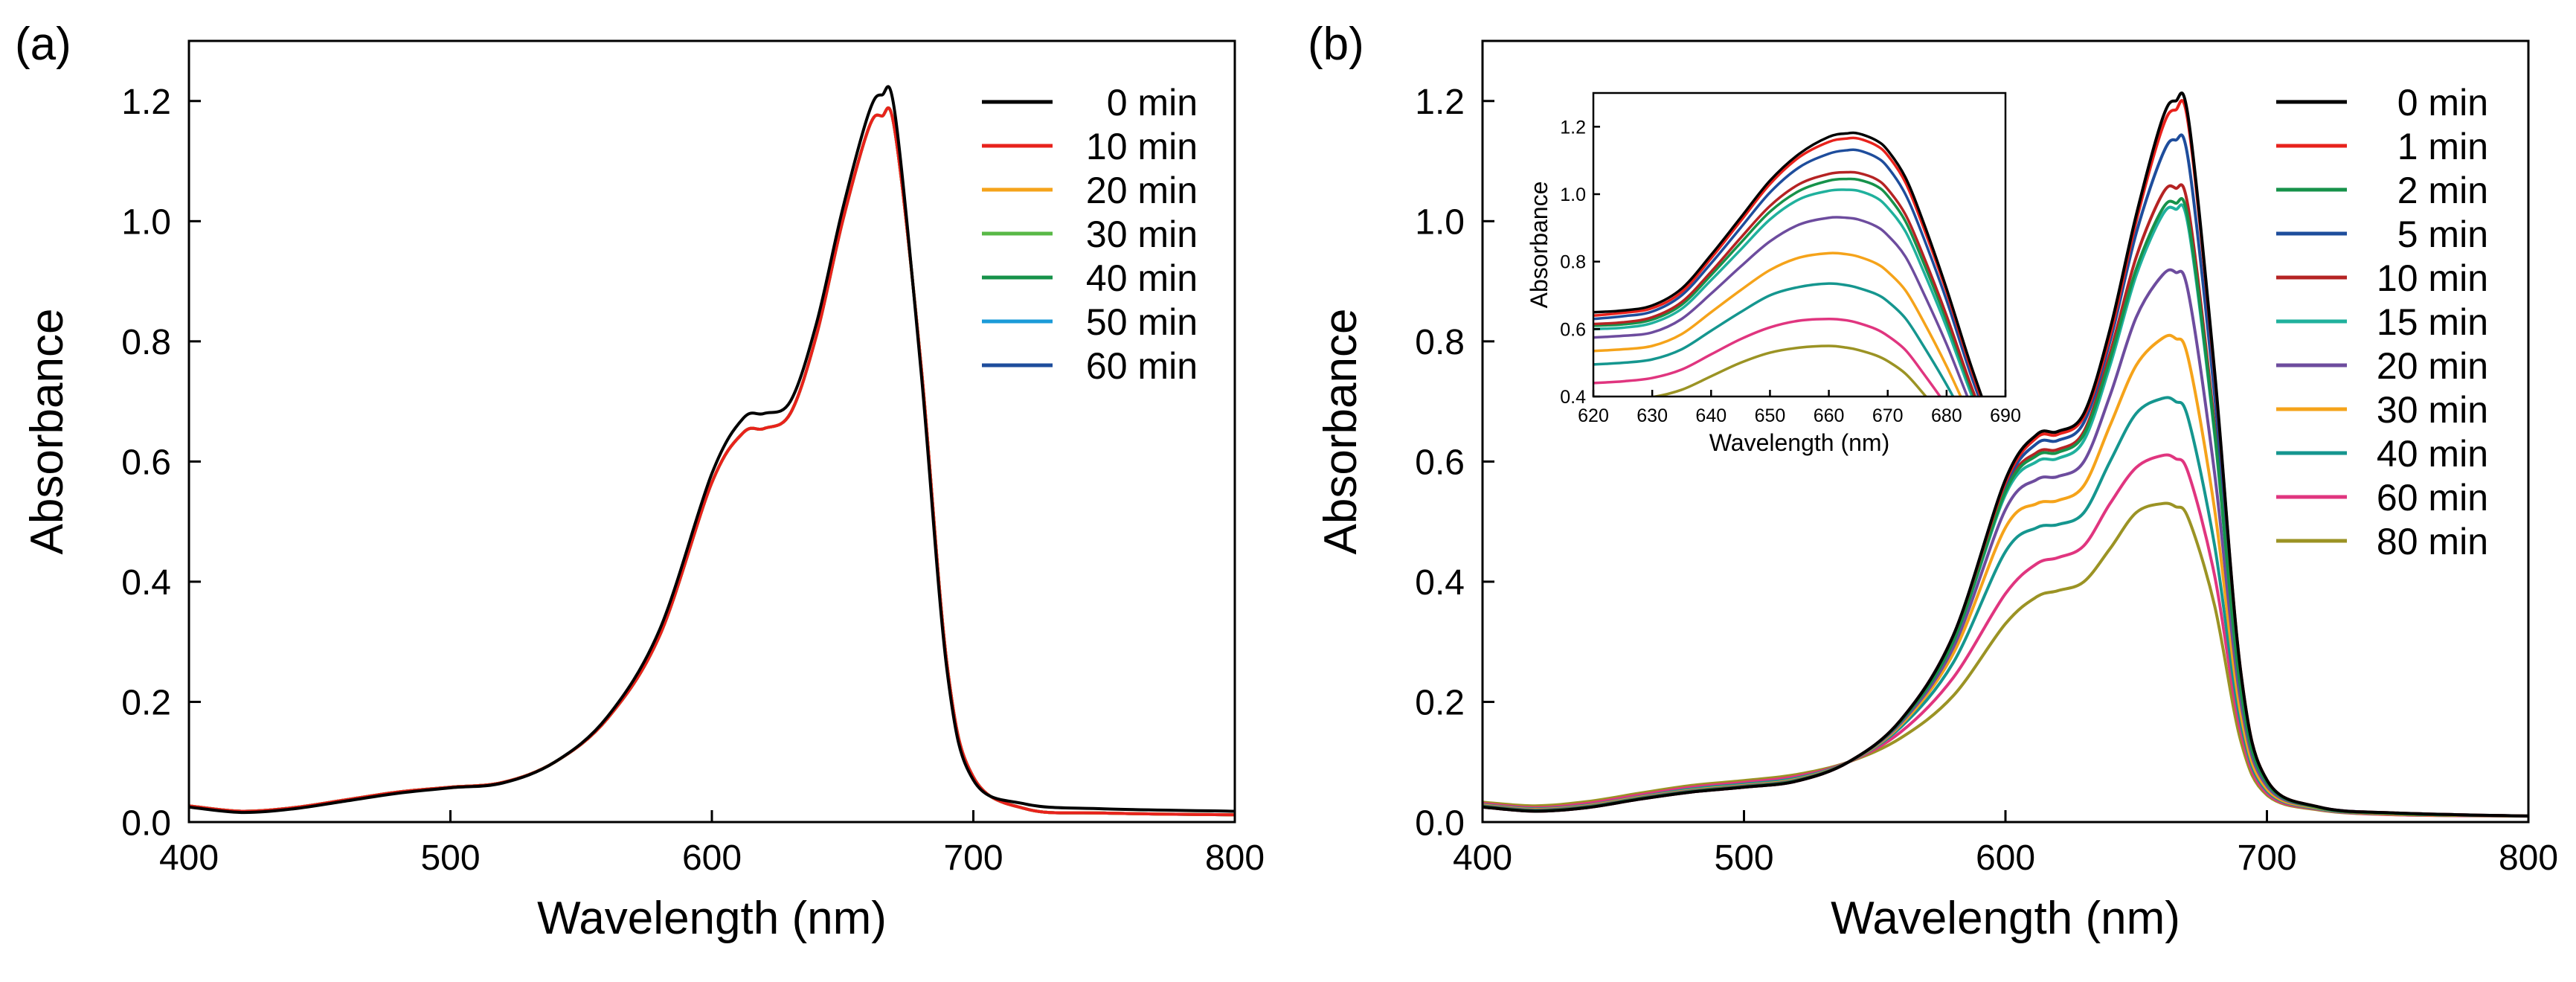  I want to click on b-y-axis-label: Absorbance, so click(1340, 432).